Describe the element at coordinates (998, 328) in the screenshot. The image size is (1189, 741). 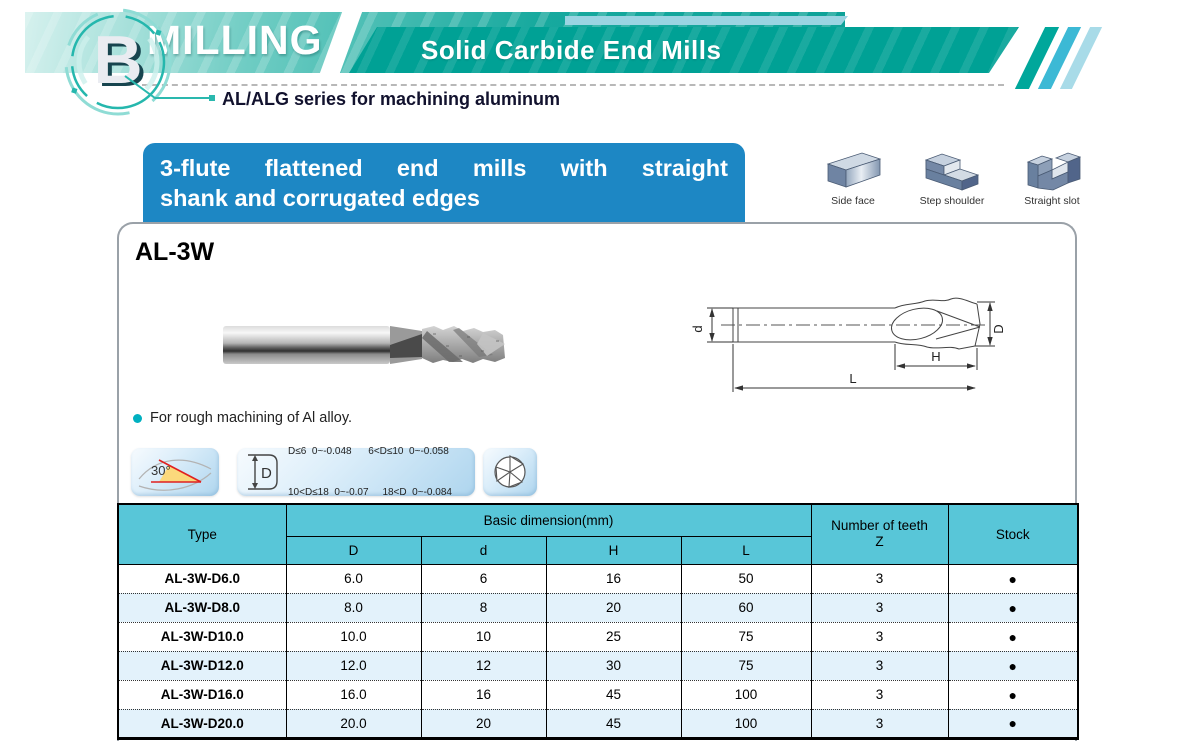
I see `dim-label-D: D` at that location.